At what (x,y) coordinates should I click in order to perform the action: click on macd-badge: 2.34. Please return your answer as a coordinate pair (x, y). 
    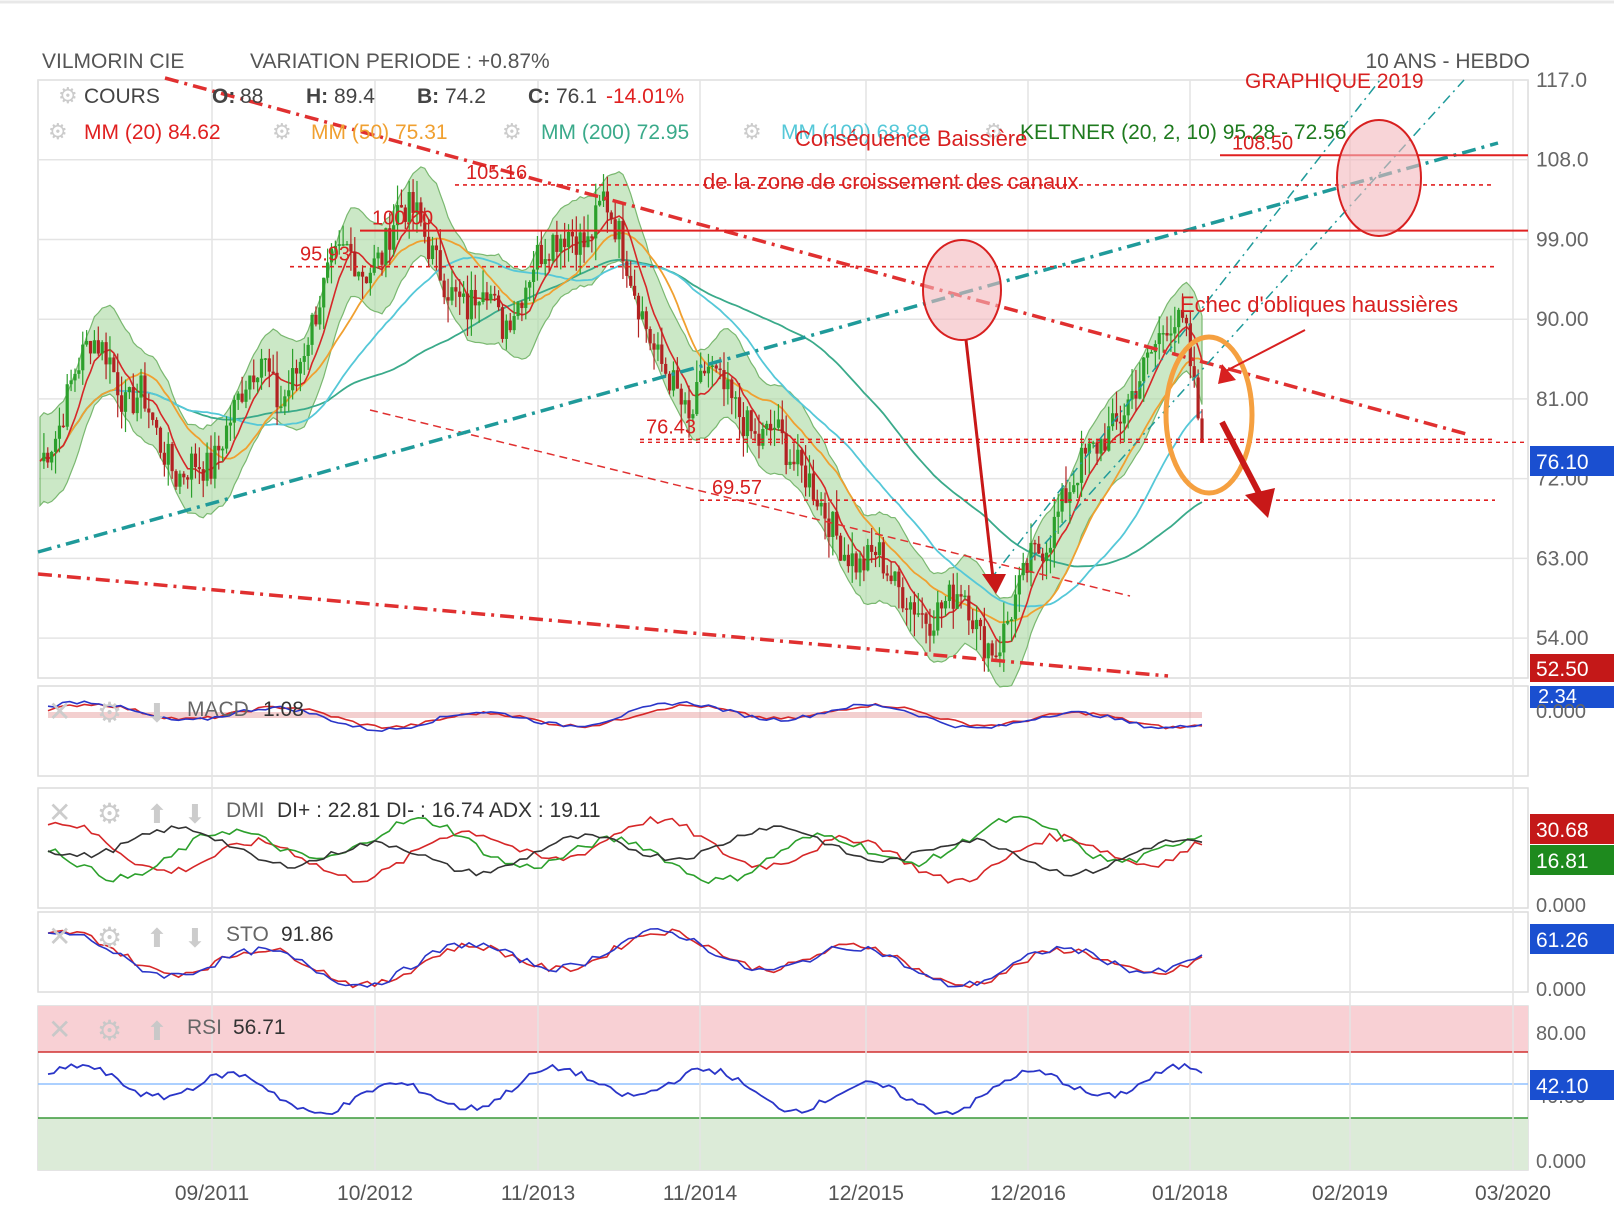
    Looking at the image, I should click on (1557, 697).